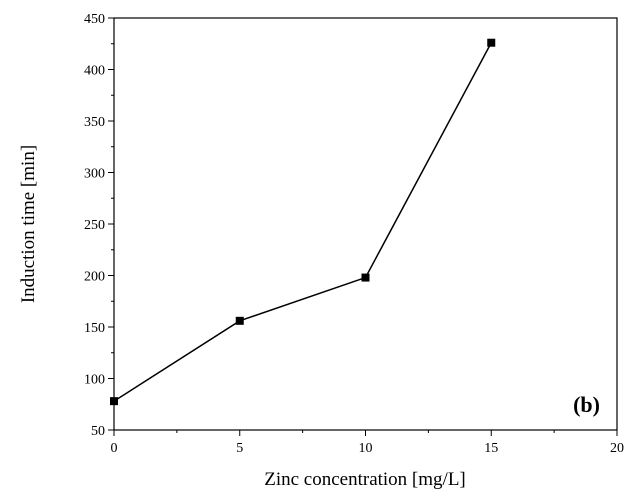 This screenshot has width=638, height=497. What do you see at coordinates (94, 122) in the screenshot?
I see `y-tick-label: 350` at bounding box center [94, 122].